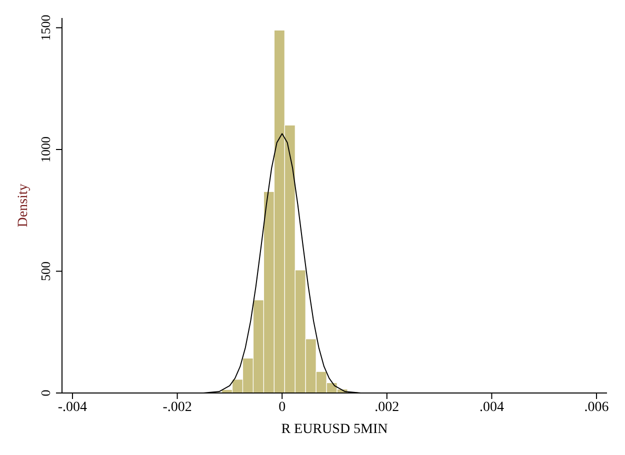 The image size is (625, 455). Describe the element at coordinates (596, 407) in the screenshot. I see `x-tick-label: .006` at that location.